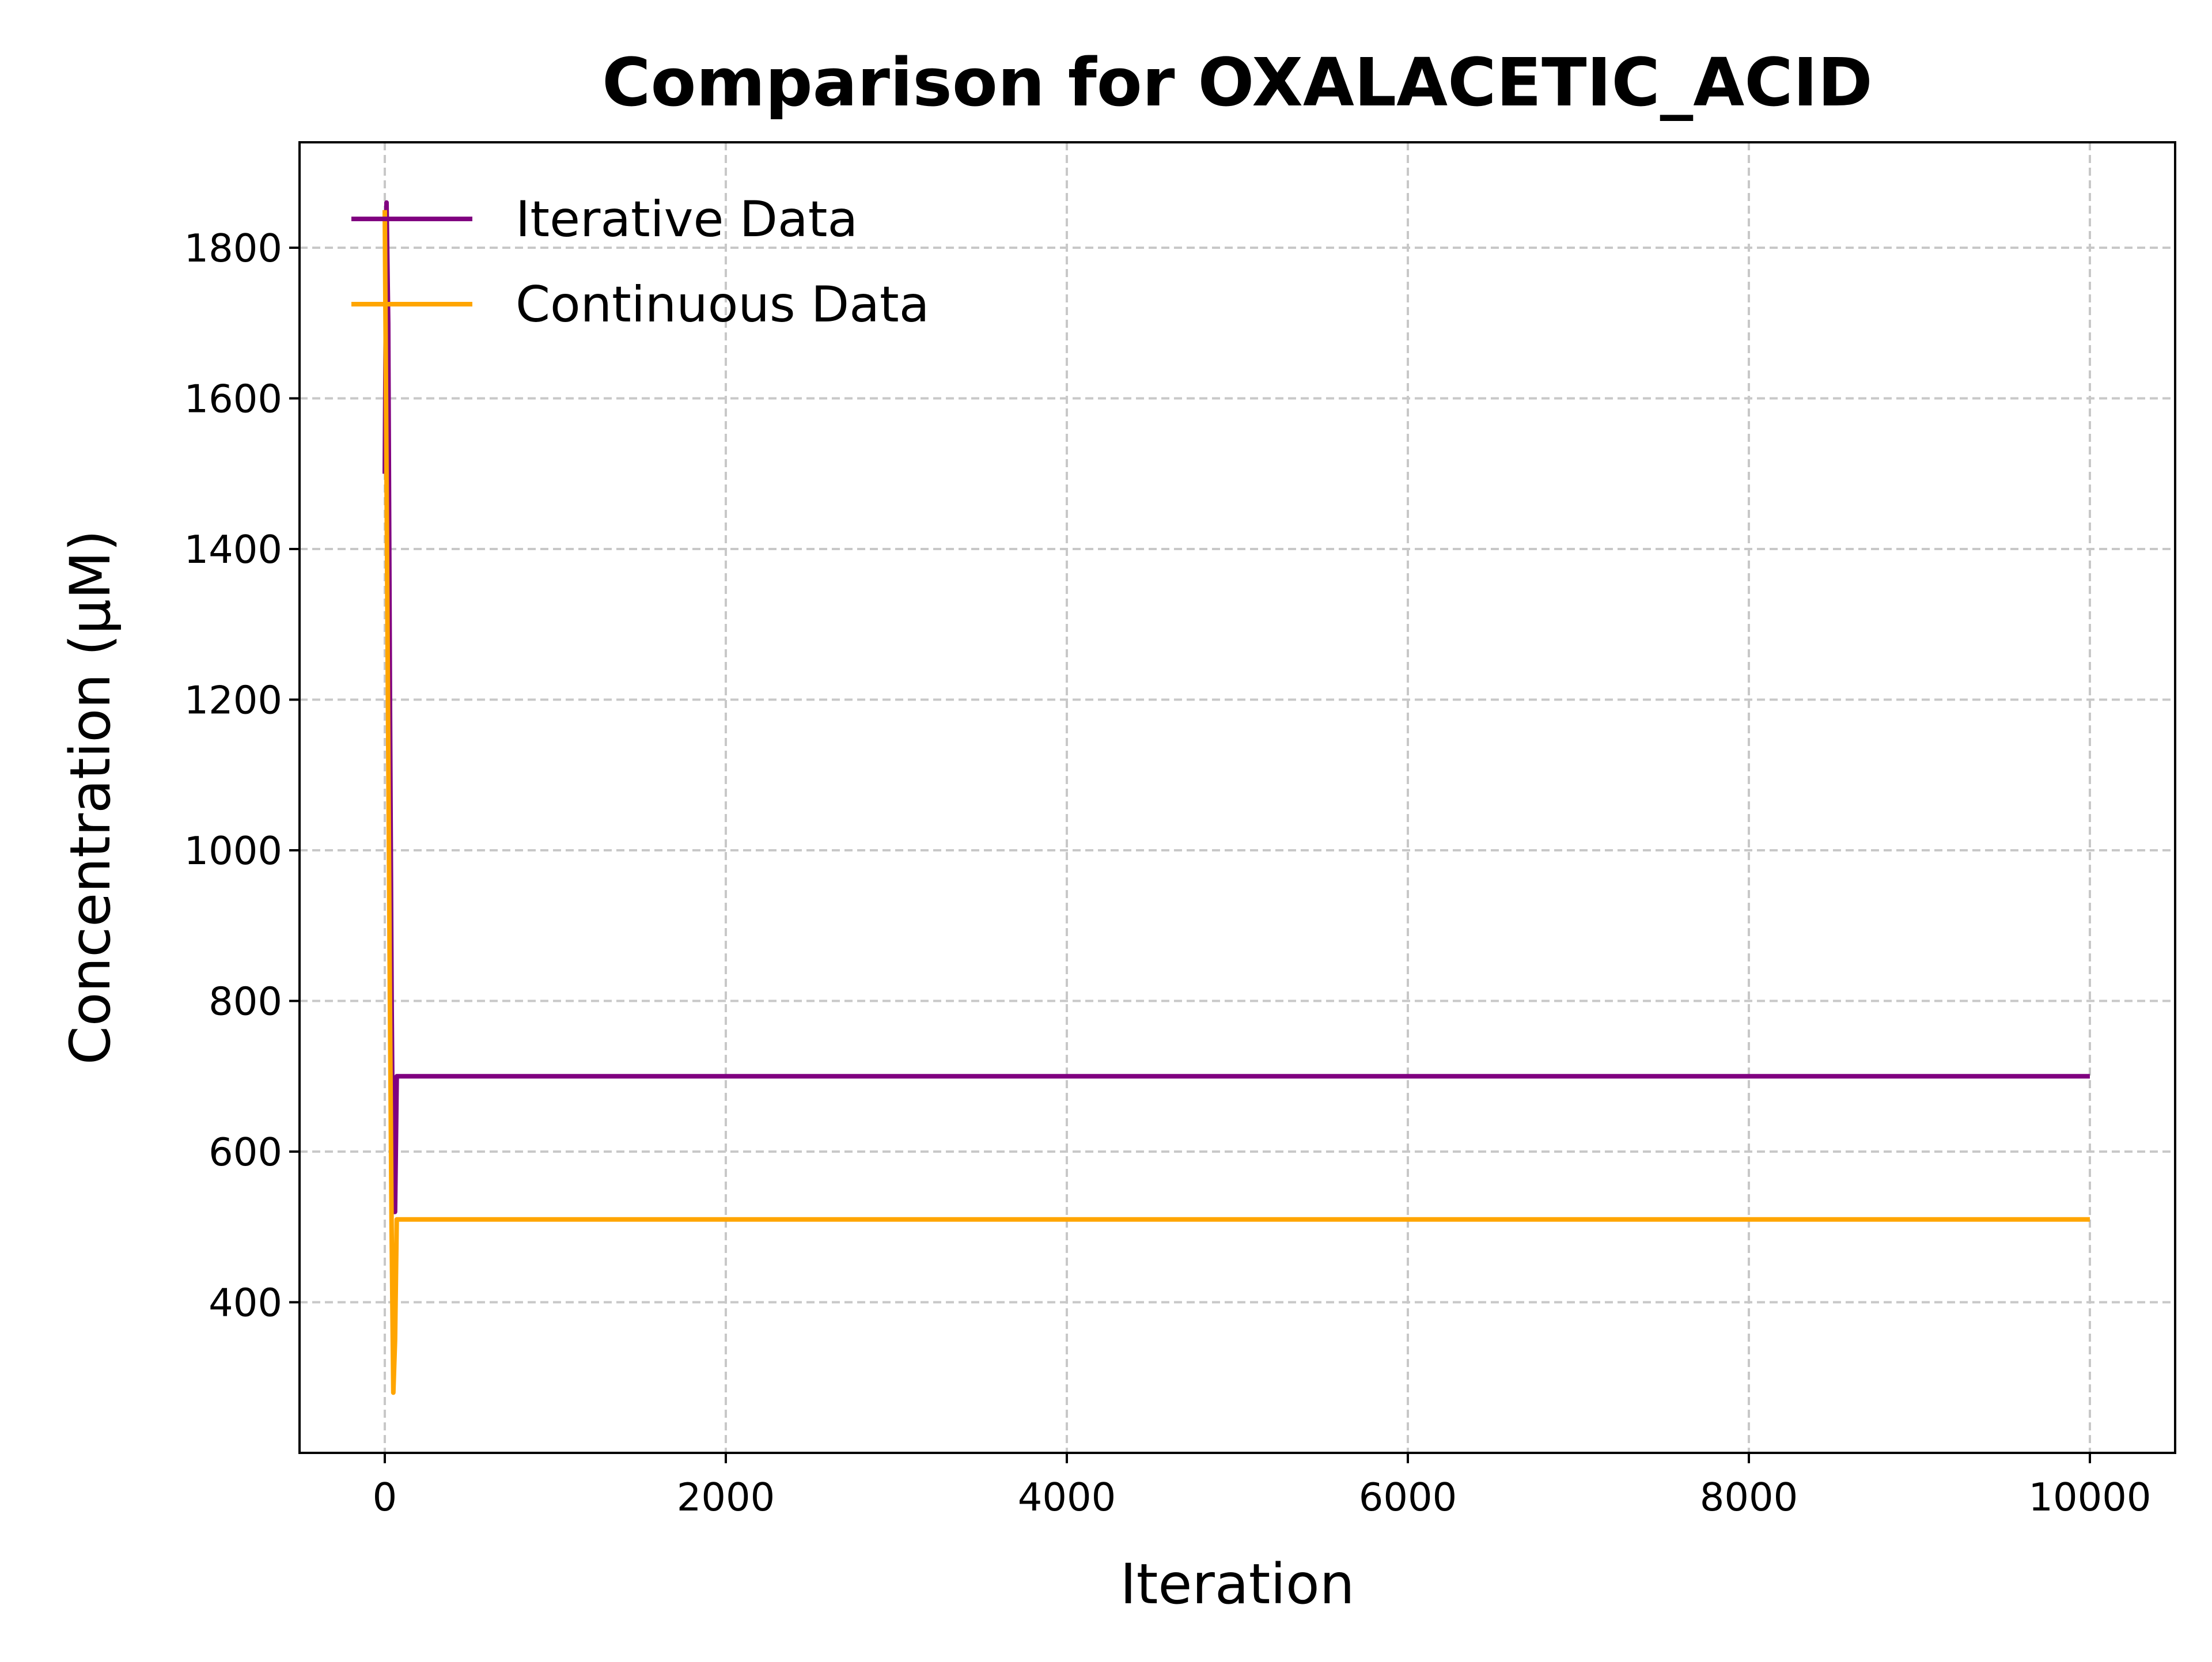  What do you see at coordinates (245, 1304) in the screenshot?
I see `y-tick-label: 400` at bounding box center [245, 1304].